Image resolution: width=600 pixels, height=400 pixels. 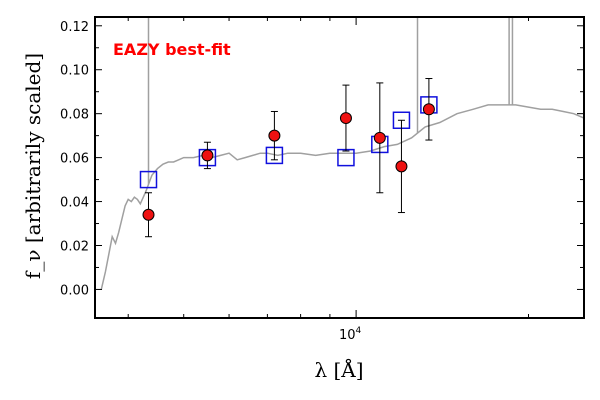 What do you see at coordinates (74, 115) in the screenshot?
I see `y-tick-label: 0.08` at bounding box center [74, 115].